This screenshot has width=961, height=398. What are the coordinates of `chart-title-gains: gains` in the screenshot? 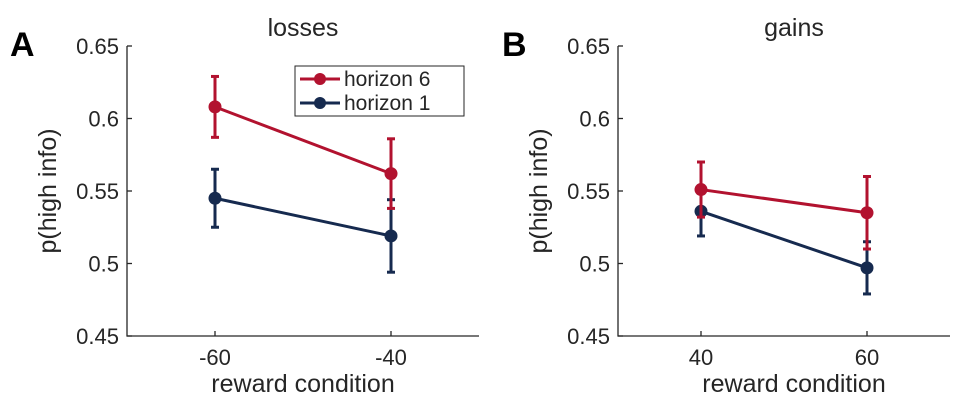 It's located at (794, 28).